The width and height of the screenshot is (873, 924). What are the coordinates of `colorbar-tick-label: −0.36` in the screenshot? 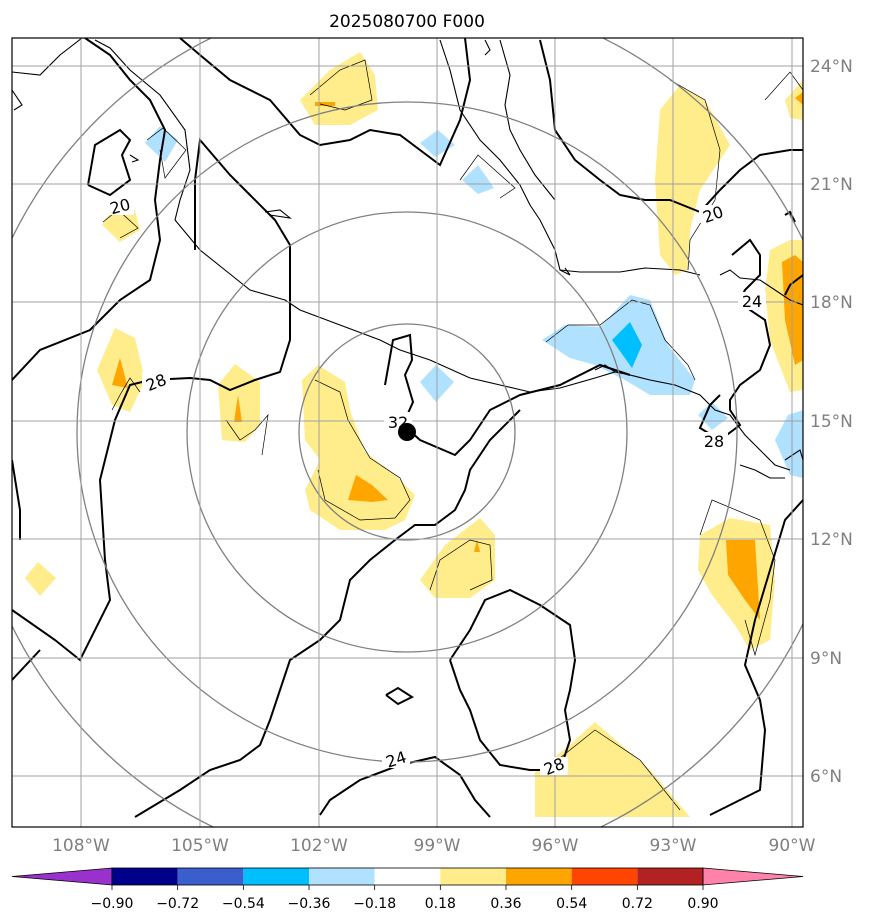 It's located at (309, 904).